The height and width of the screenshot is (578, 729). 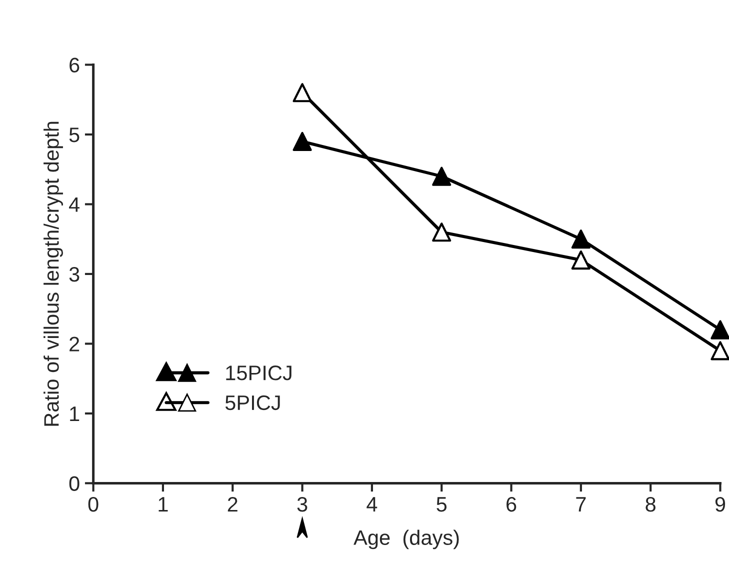 What do you see at coordinates (372, 504) in the screenshot?
I see `x-tick-label: 4` at bounding box center [372, 504].